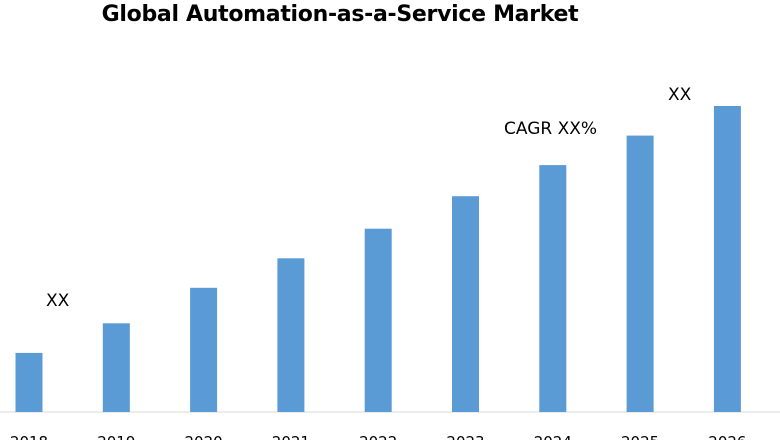 This screenshot has width=780, height=440. Describe the element at coordinates (378, 320) in the screenshot. I see `bar-2022` at that location.